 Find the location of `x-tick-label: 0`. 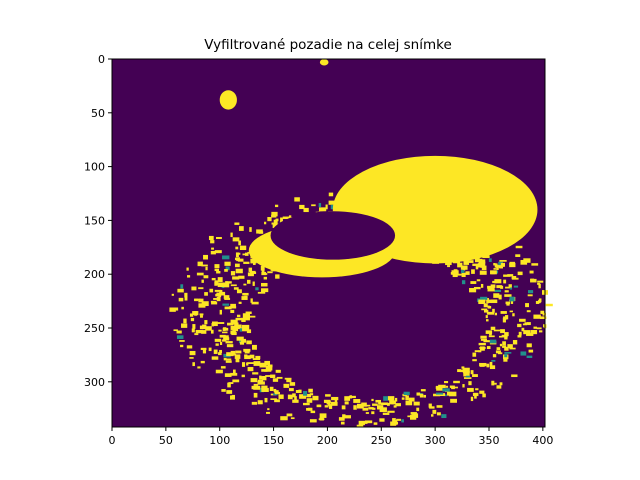

x-tick-label: 0 is located at coordinates (112, 440).